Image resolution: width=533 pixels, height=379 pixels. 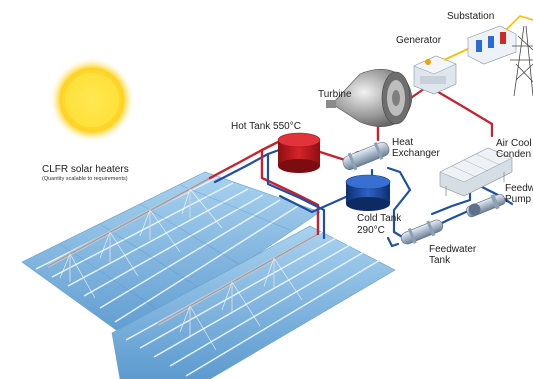 What do you see at coordinates (486, 205) in the screenshot?
I see `feedwater-pump` at bounding box center [486, 205].